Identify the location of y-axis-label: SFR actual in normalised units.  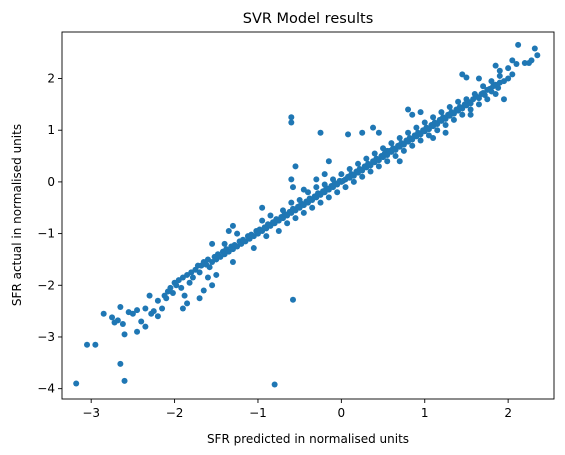
(17, 215).